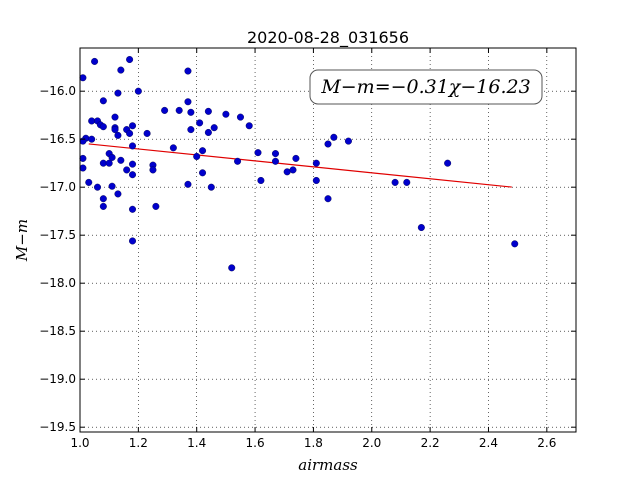 Image resolution: width=640 pixels, height=480 pixels. Describe the element at coordinates (57, 187) in the screenshot. I see `y-tick-label: −17.0` at that location.